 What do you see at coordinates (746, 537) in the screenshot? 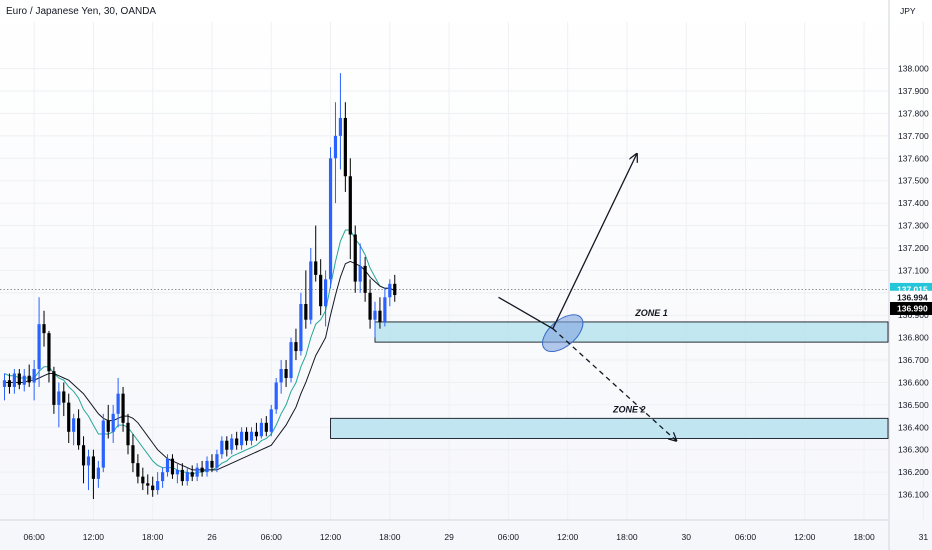
I see `time-tick-label: 06:00` at bounding box center [746, 537].